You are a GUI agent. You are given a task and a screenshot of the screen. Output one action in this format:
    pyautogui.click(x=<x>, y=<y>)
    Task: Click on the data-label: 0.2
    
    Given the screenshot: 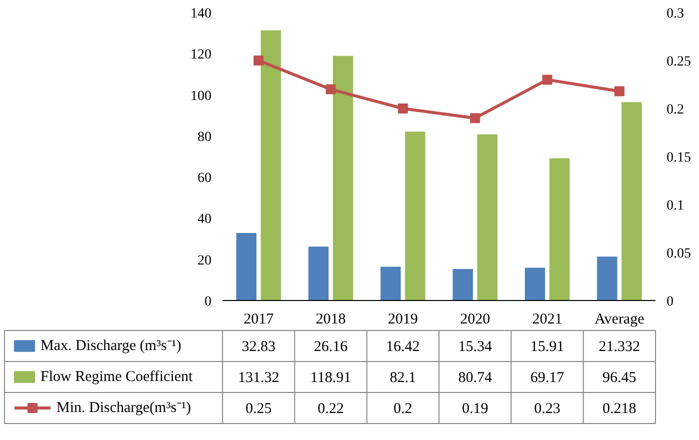 What is the action you would take?
    pyautogui.click(x=403, y=409)
    